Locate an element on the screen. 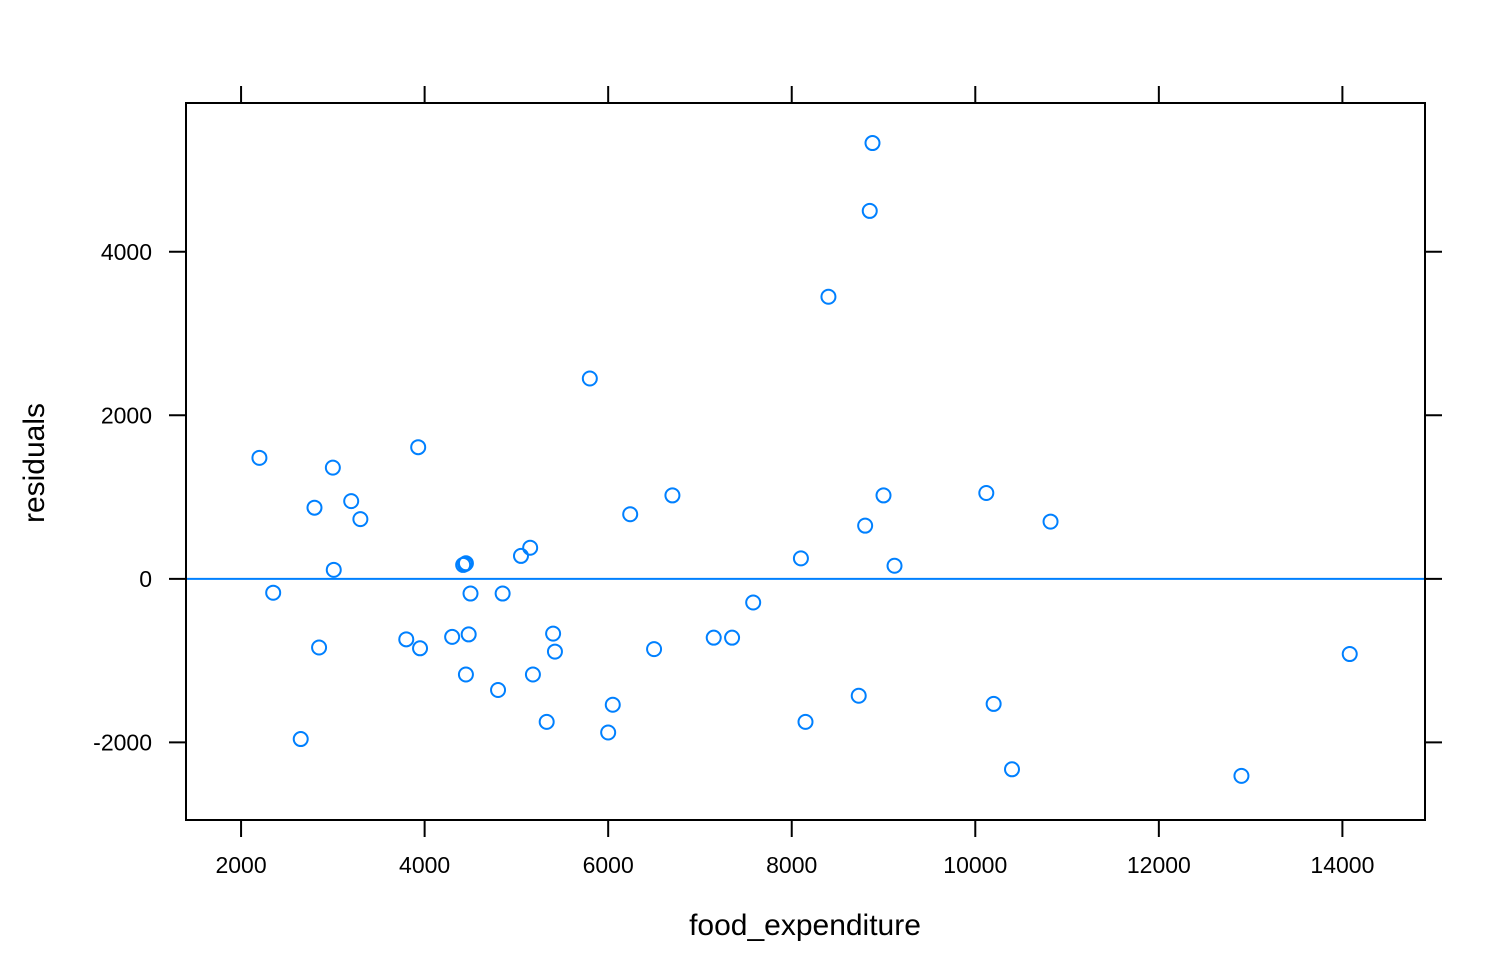  y-tick-label: 4000 is located at coordinates (126, 252).